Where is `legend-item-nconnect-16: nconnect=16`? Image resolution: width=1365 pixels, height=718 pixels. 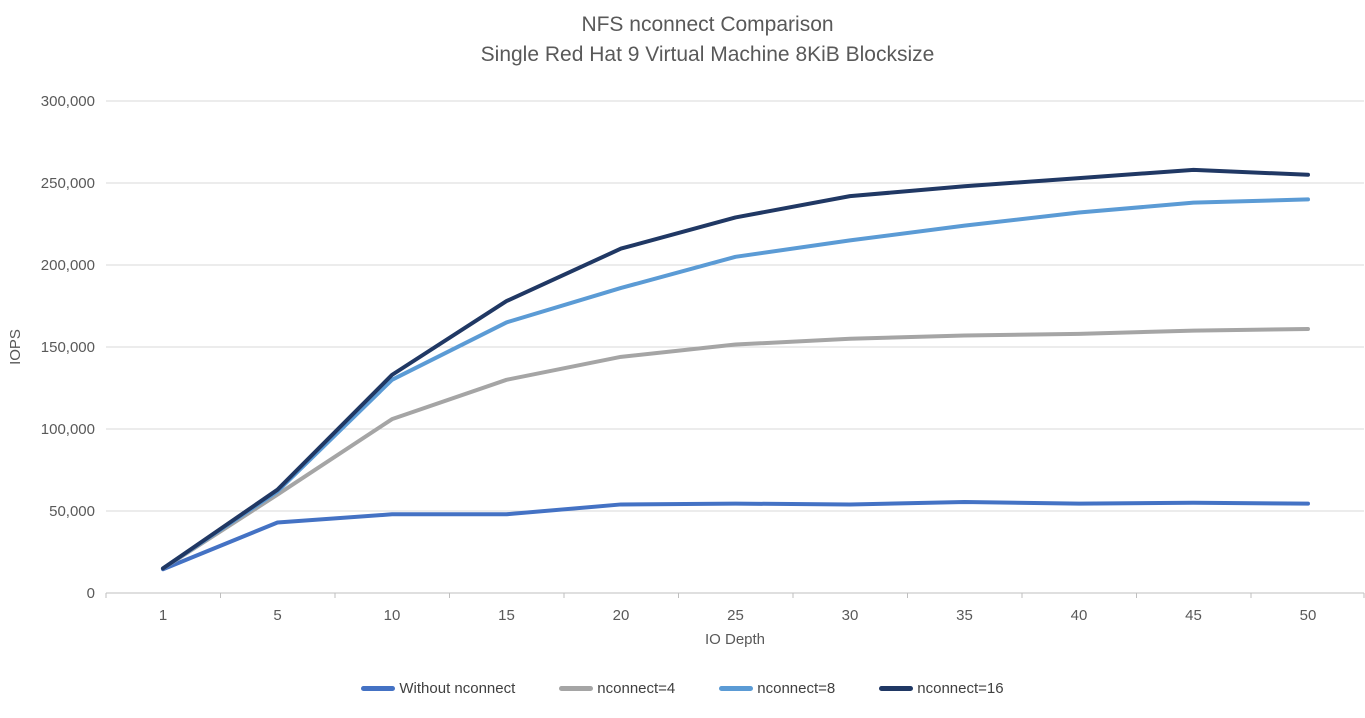 legend-item-nconnect-16: nconnect=16 is located at coordinates (941, 688).